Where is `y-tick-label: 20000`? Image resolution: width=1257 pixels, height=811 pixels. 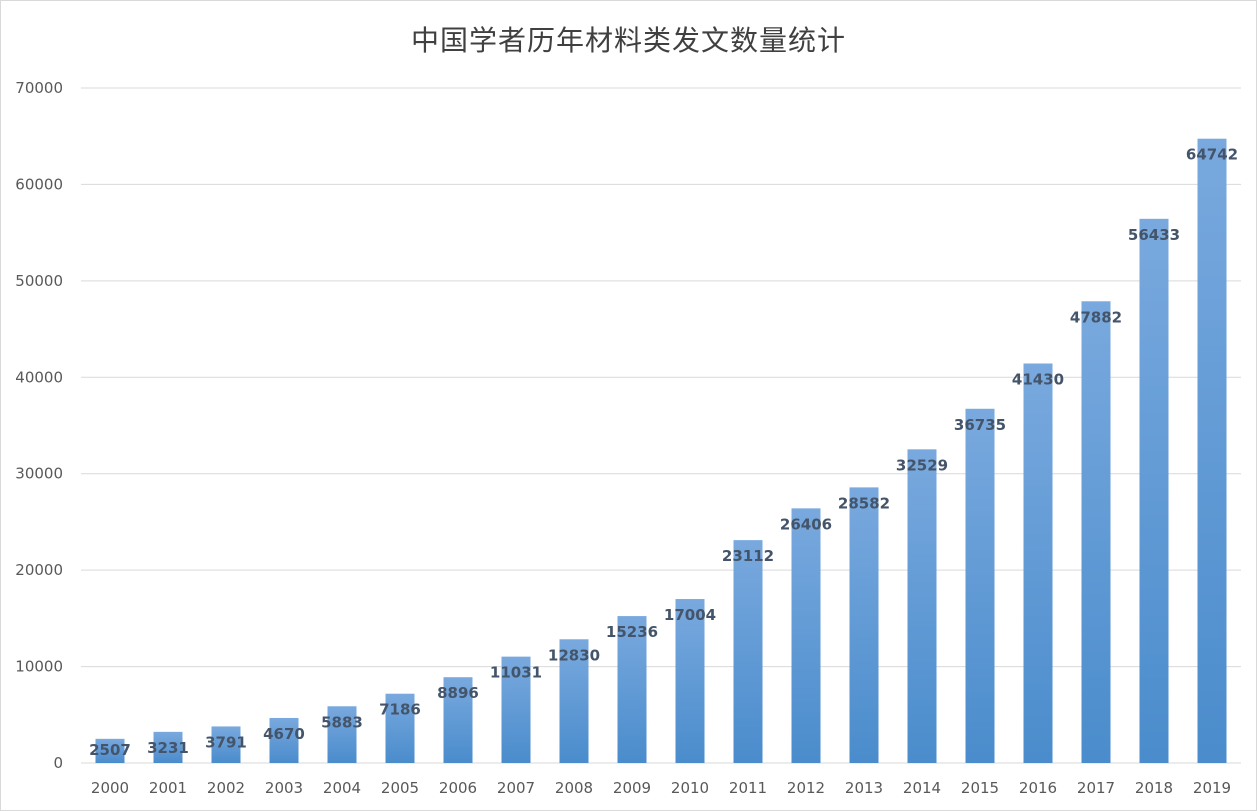 y-tick-label: 20000 is located at coordinates (39, 570).